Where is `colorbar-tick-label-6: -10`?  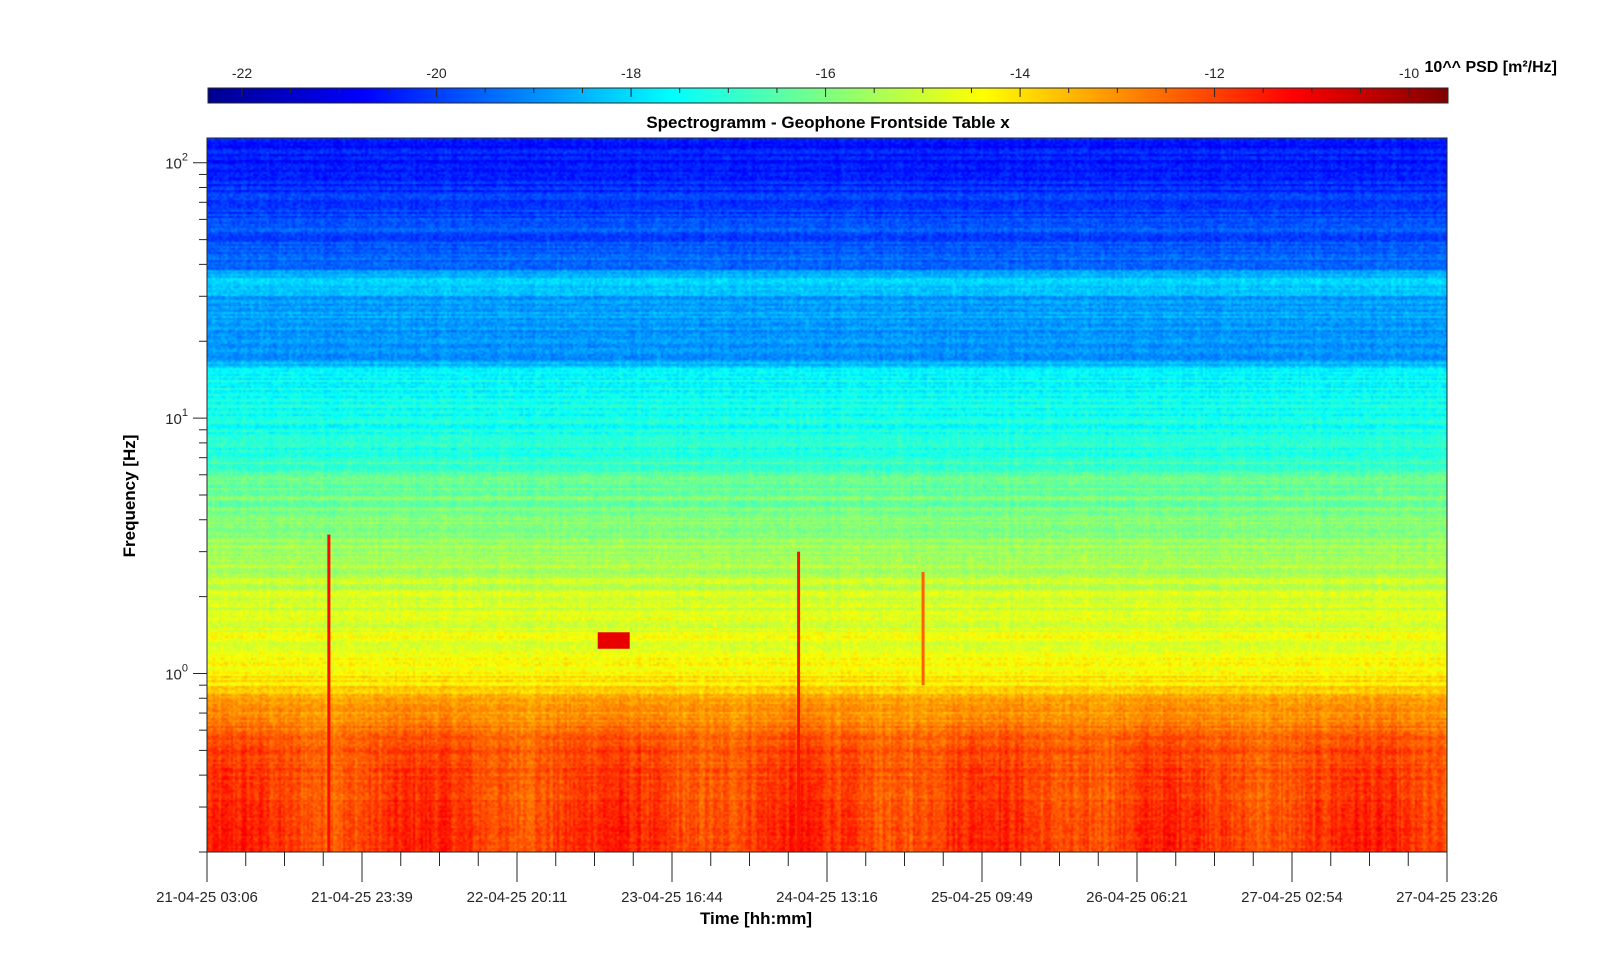 colorbar-tick-label-6: -10 is located at coordinates (1409, 73).